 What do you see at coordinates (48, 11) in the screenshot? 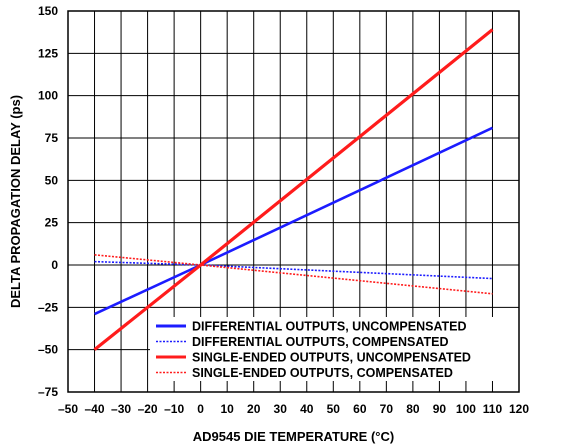
I see `y-tick-label: 150` at bounding box center [48, 11].